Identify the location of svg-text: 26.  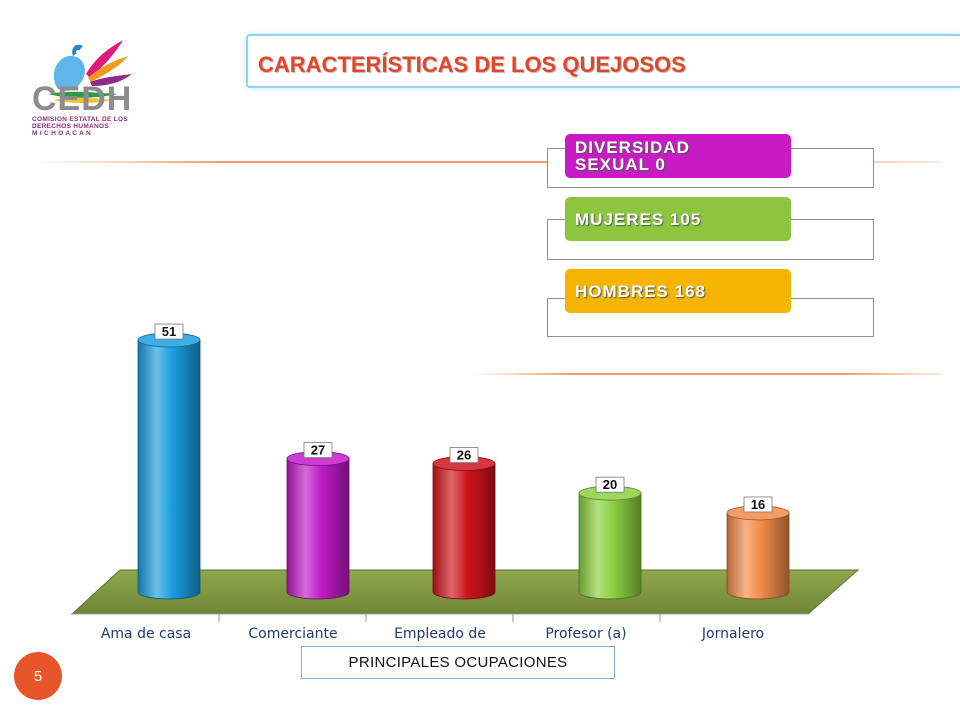
(464, 455).